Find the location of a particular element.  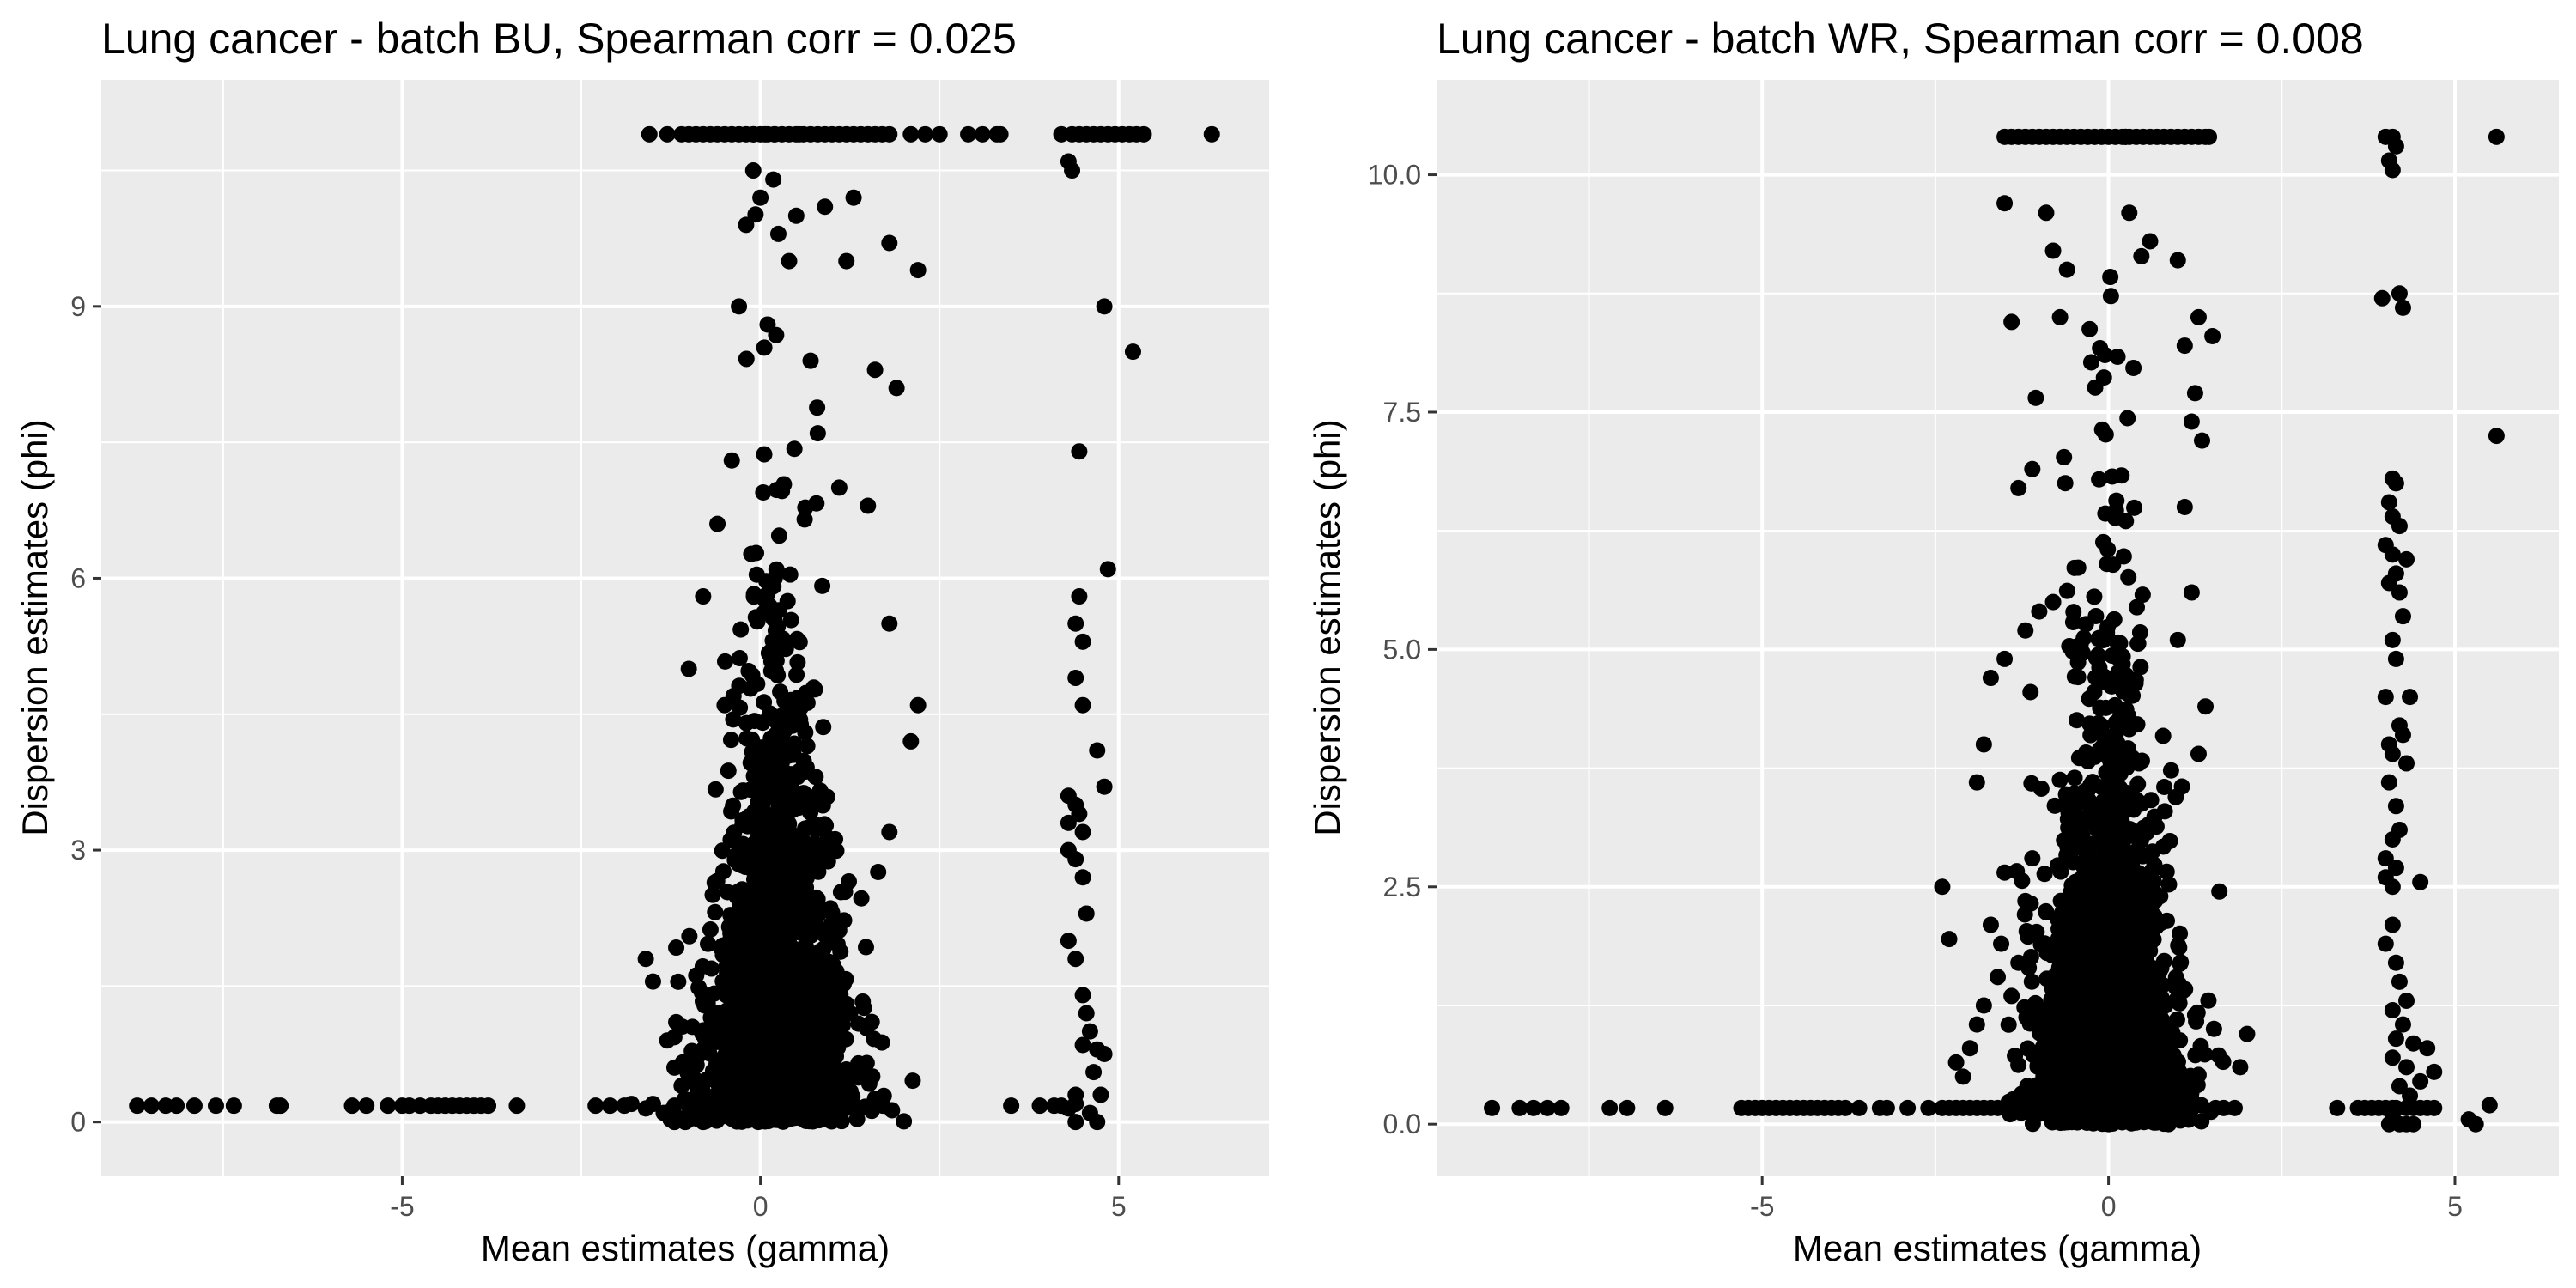

x-tick-label: -5 is located at coordinates (402, 1206).